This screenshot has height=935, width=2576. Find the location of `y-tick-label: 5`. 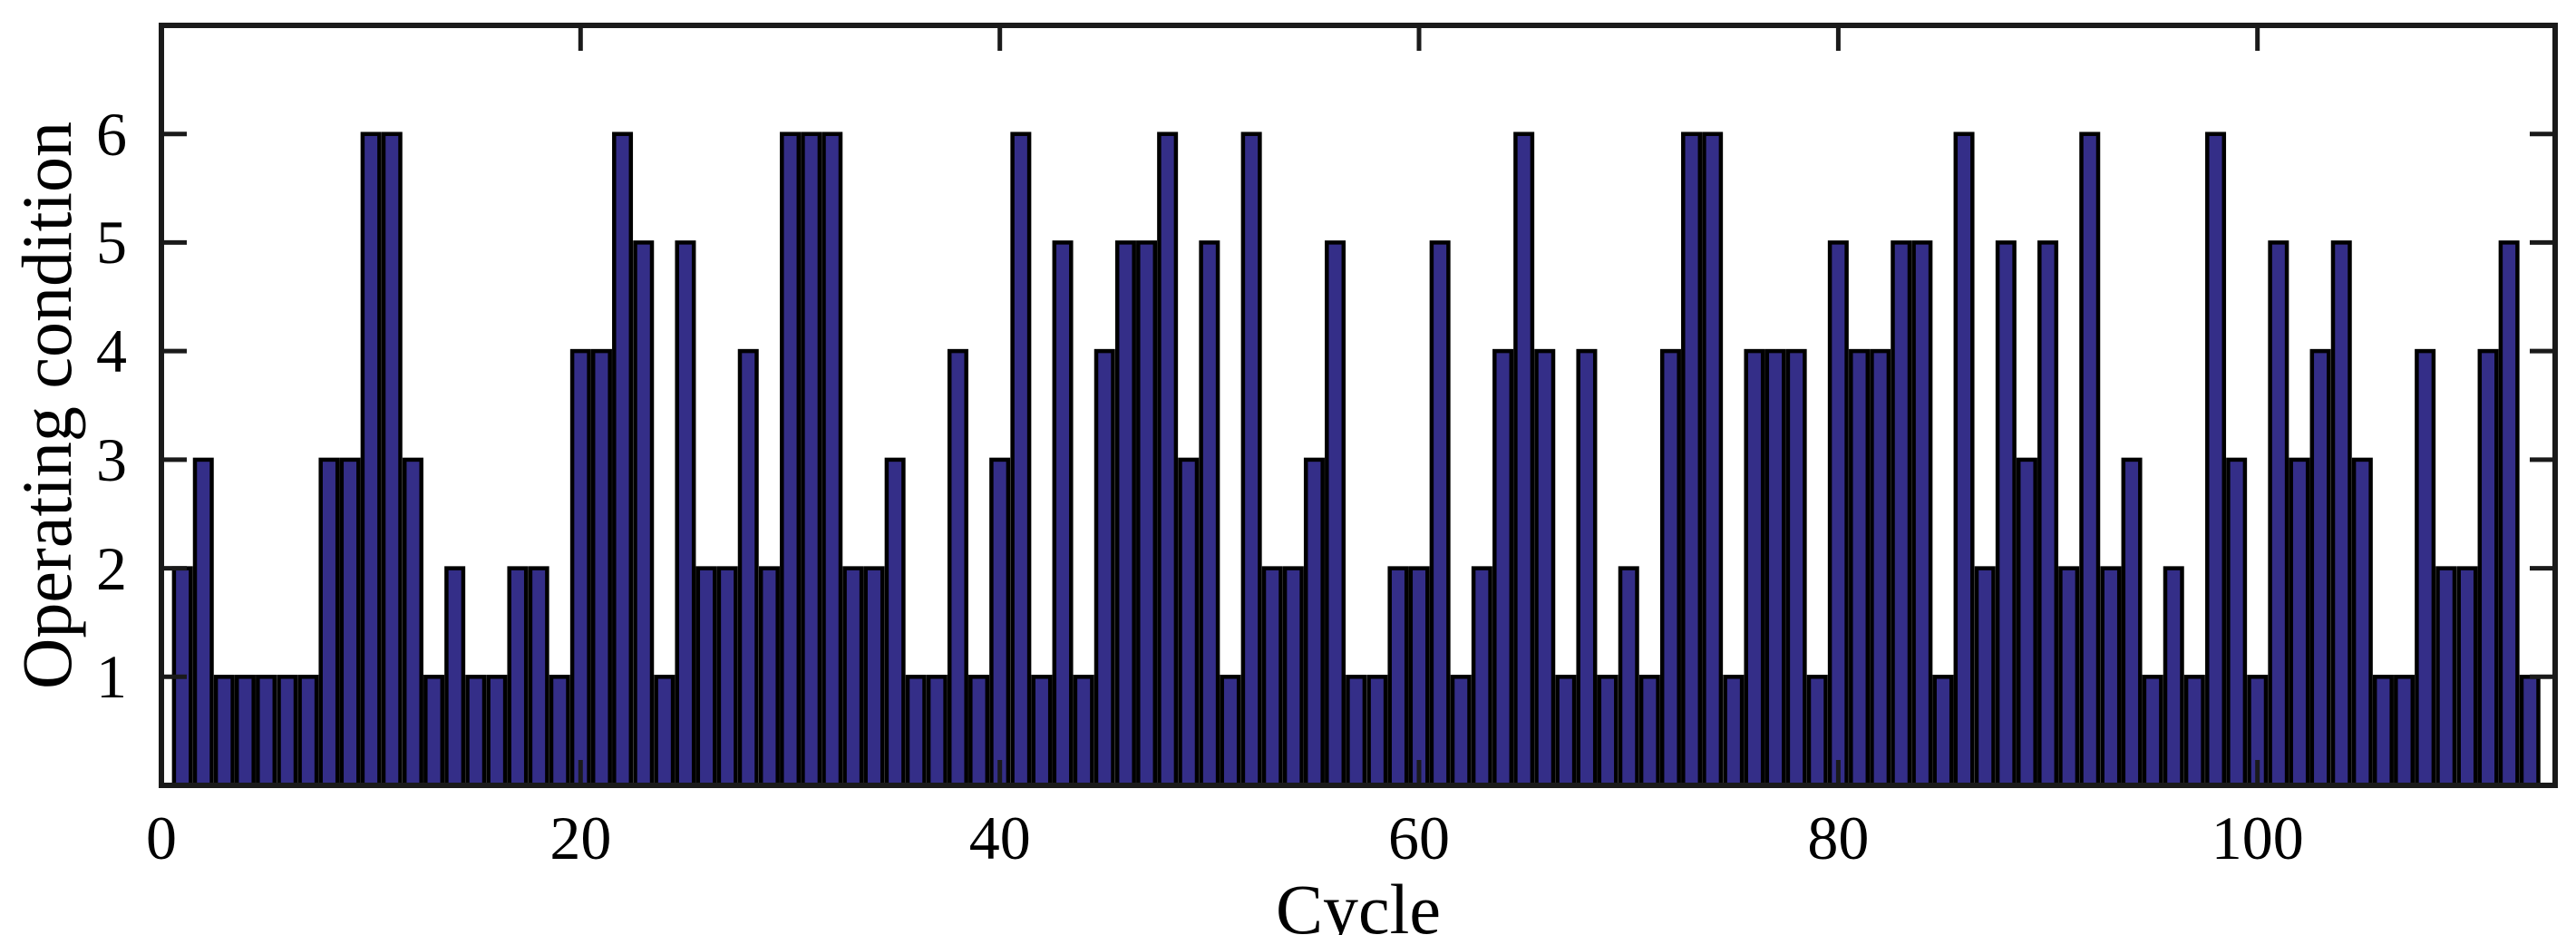

y-tick-label: 5 is located at coordinates (111, 243).